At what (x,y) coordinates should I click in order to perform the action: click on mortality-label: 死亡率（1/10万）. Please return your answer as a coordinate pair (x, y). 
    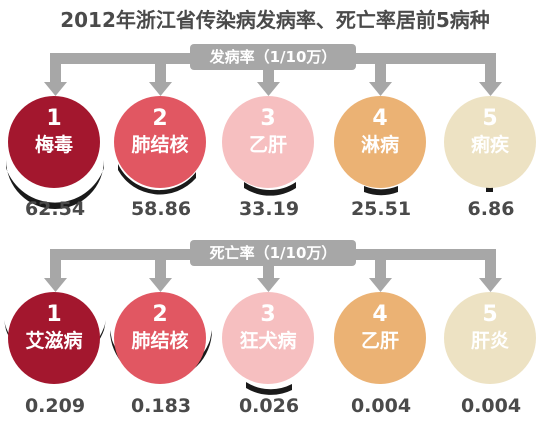
    Looking at the image, I should click on (273, 253).